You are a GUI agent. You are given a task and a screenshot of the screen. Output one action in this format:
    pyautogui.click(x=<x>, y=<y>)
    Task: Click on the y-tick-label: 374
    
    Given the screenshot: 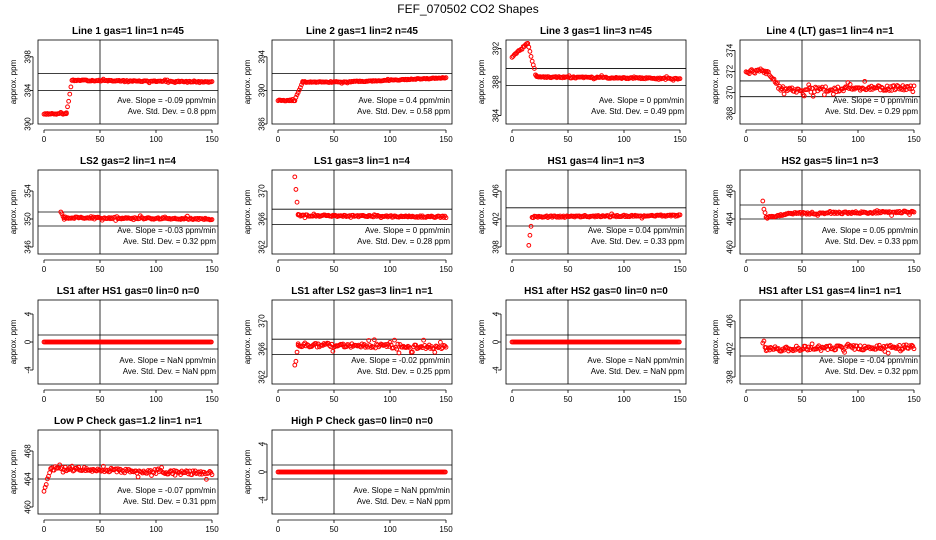 What is the action you would take?
    pyautogui.click(x=730, y=50)
    